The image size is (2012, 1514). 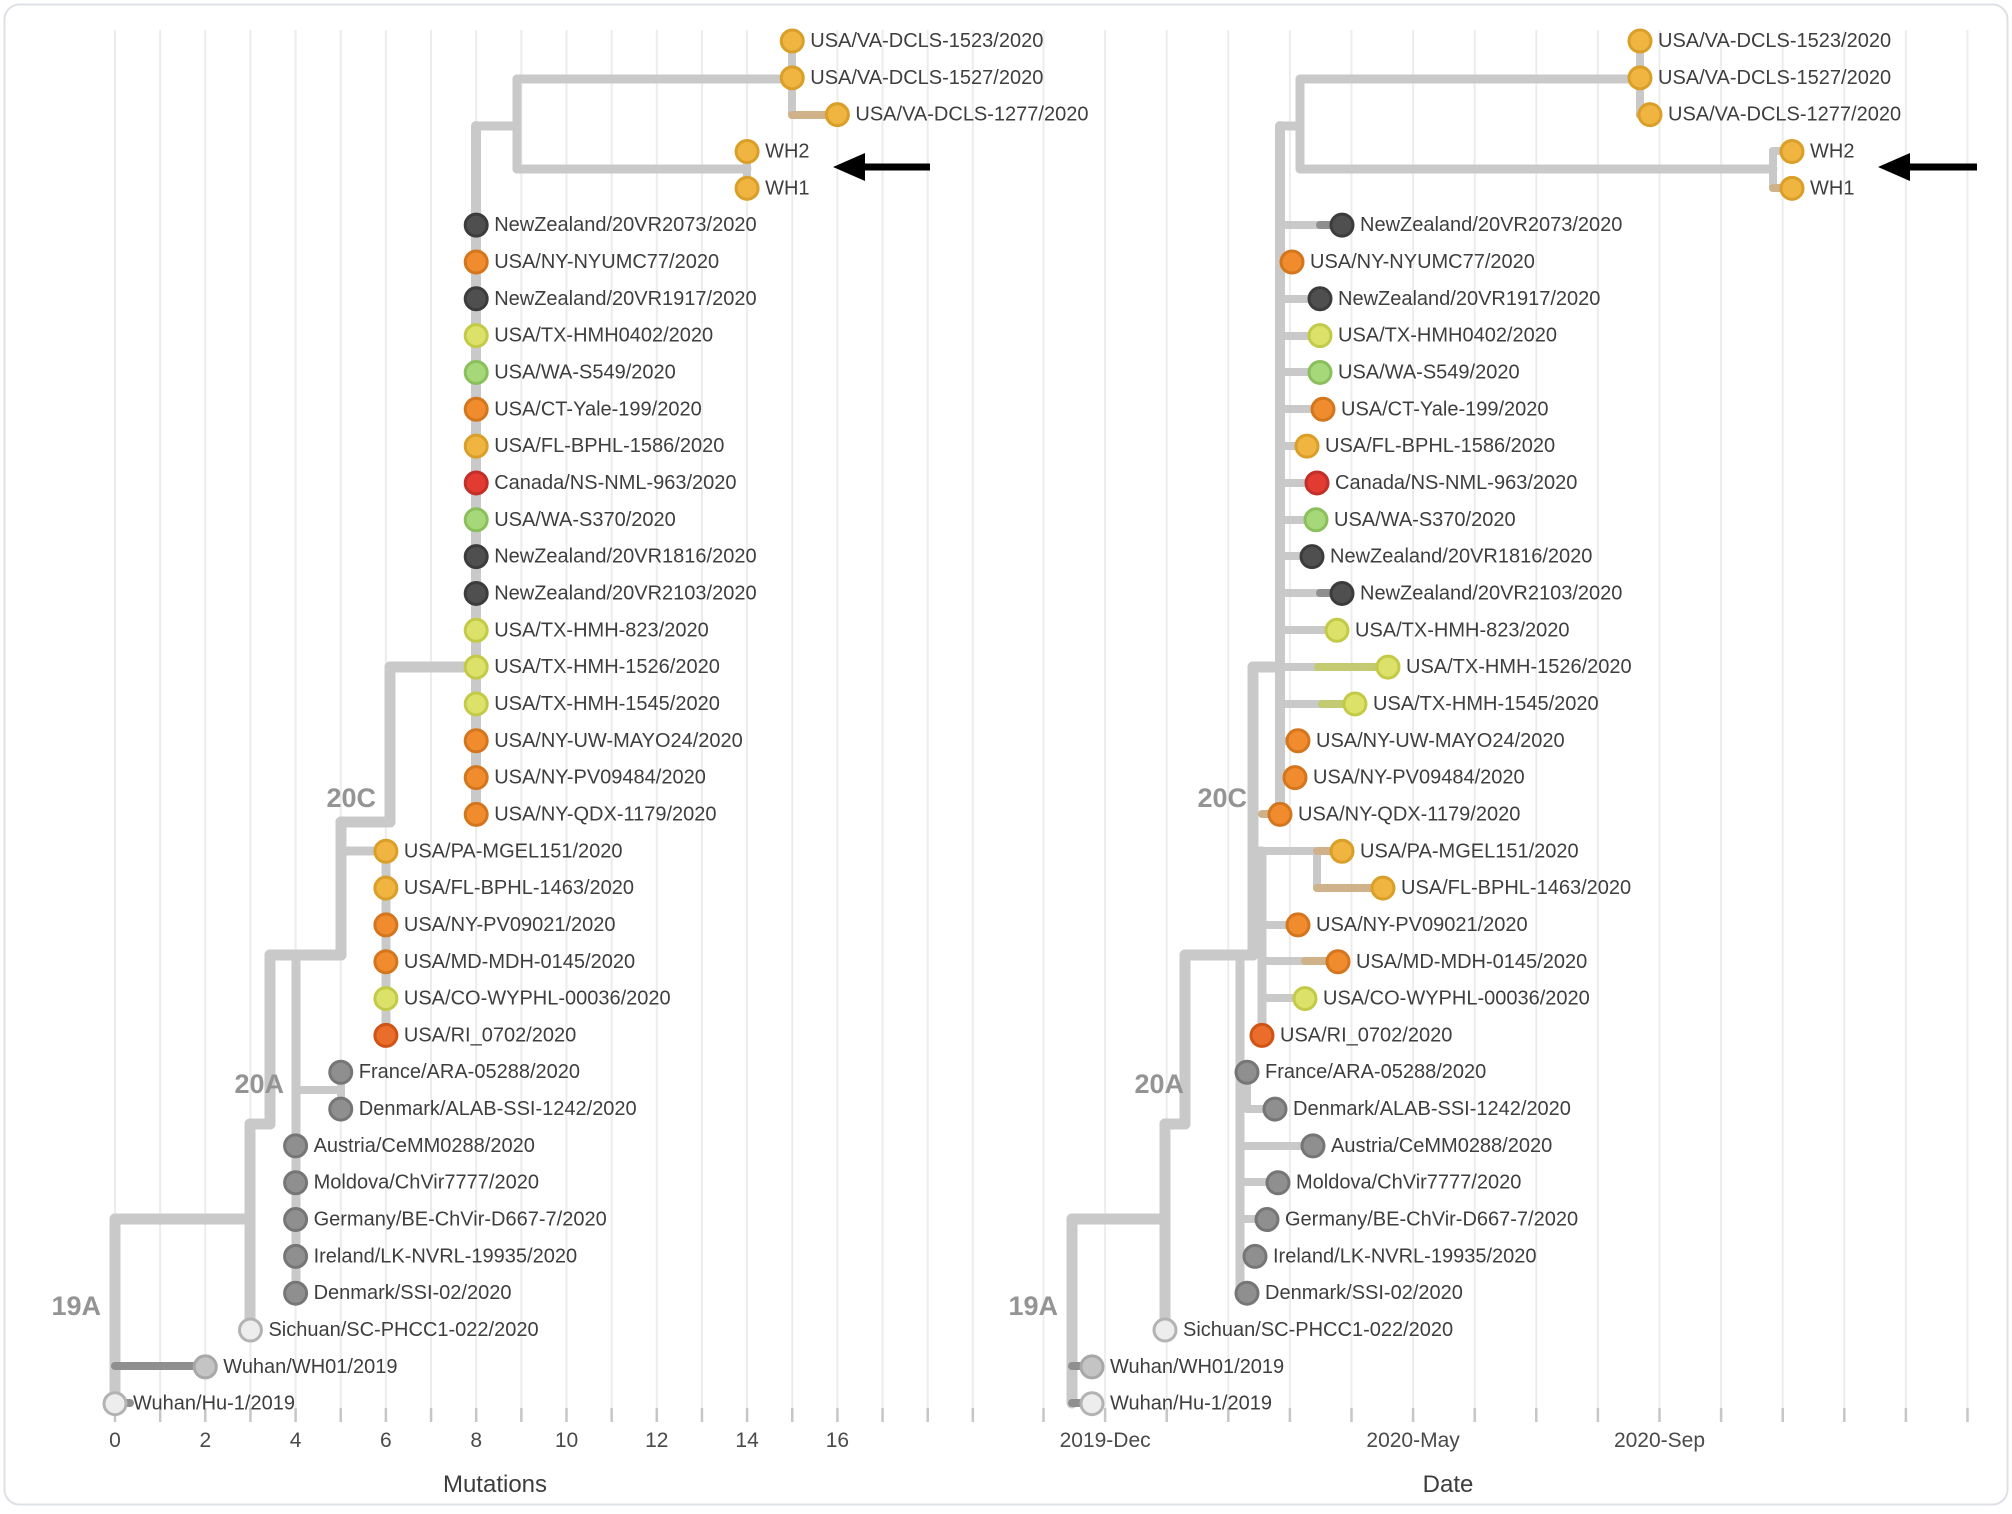 What do you see at coordinates (598, 409) in the screenshot?
I see `tip-label-left: USA/CT-Yale-199/2020` at bounding box center [598, 409].